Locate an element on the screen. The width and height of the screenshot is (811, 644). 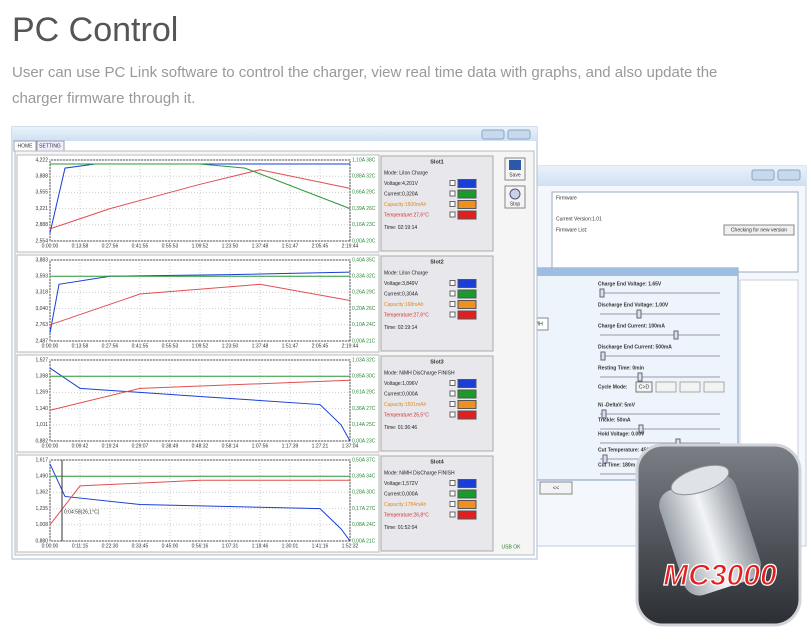
curve is located at coordinates (200, 199).